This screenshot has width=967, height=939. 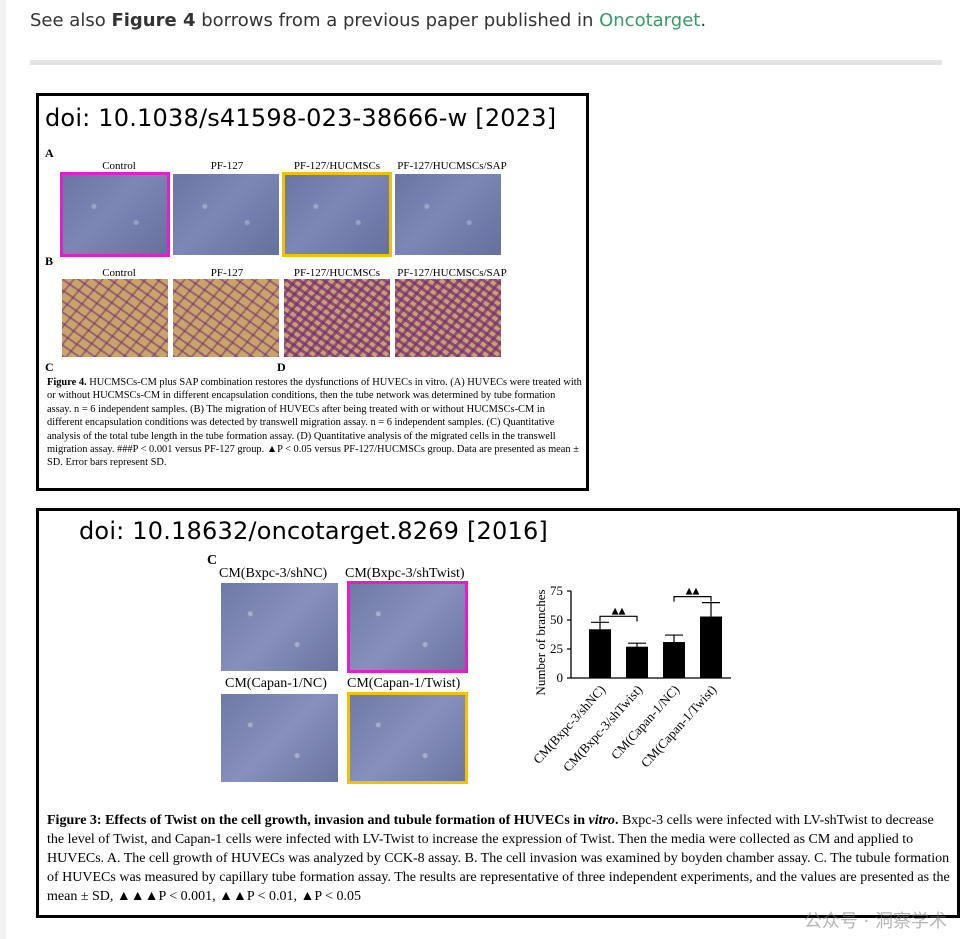 What do you see at coordinates (115, 318) in the screenshot?
I see `migration-image-control` at bounding box center [115, 318].